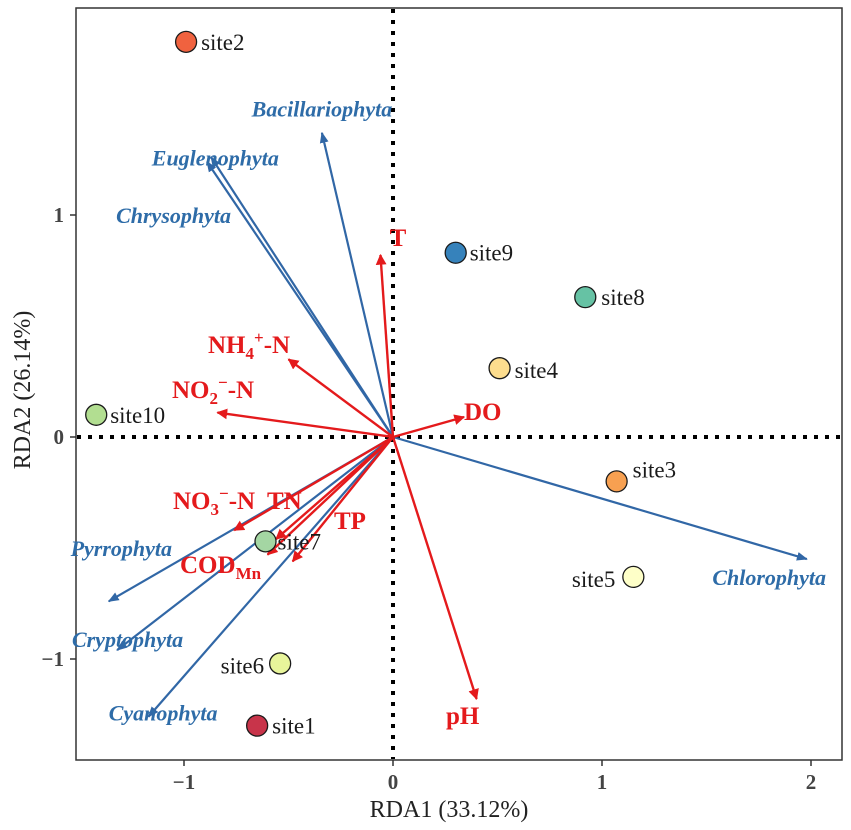 The width and height of the screenshot is (851, 830). Describe the element at coordinates (616, 481) in the screenshot. I see `site-point-site3` at that location.